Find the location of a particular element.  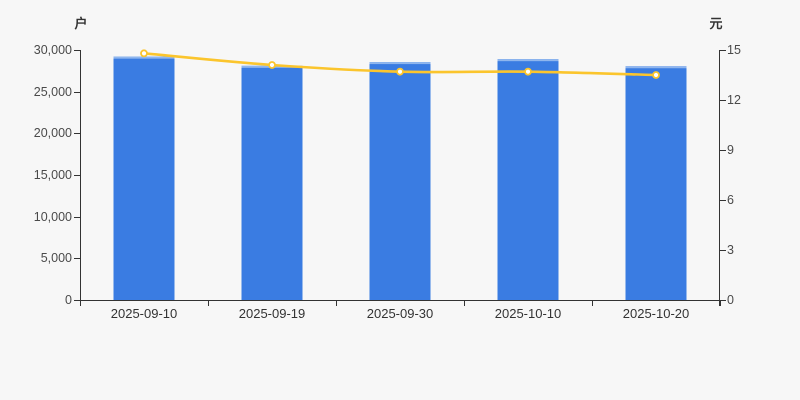

x-tick-label: 2025-09-30 is located at coordinates (400, 313).